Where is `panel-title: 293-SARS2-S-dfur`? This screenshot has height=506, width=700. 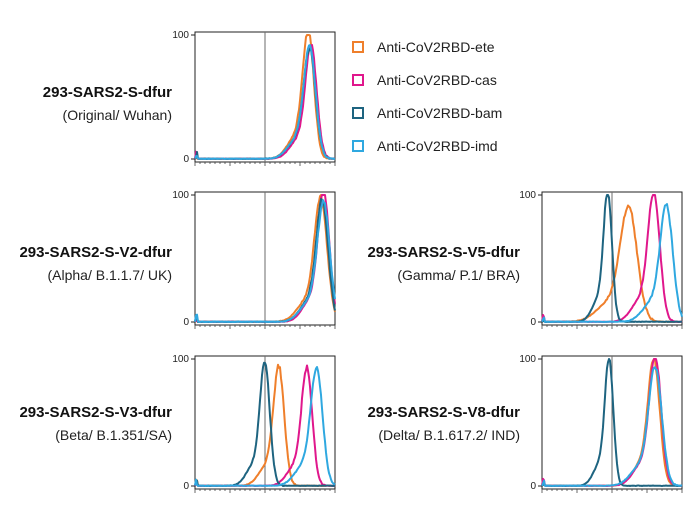
panel-title: 293-SARS2-S-dfur is located at coordinates (107, 92).